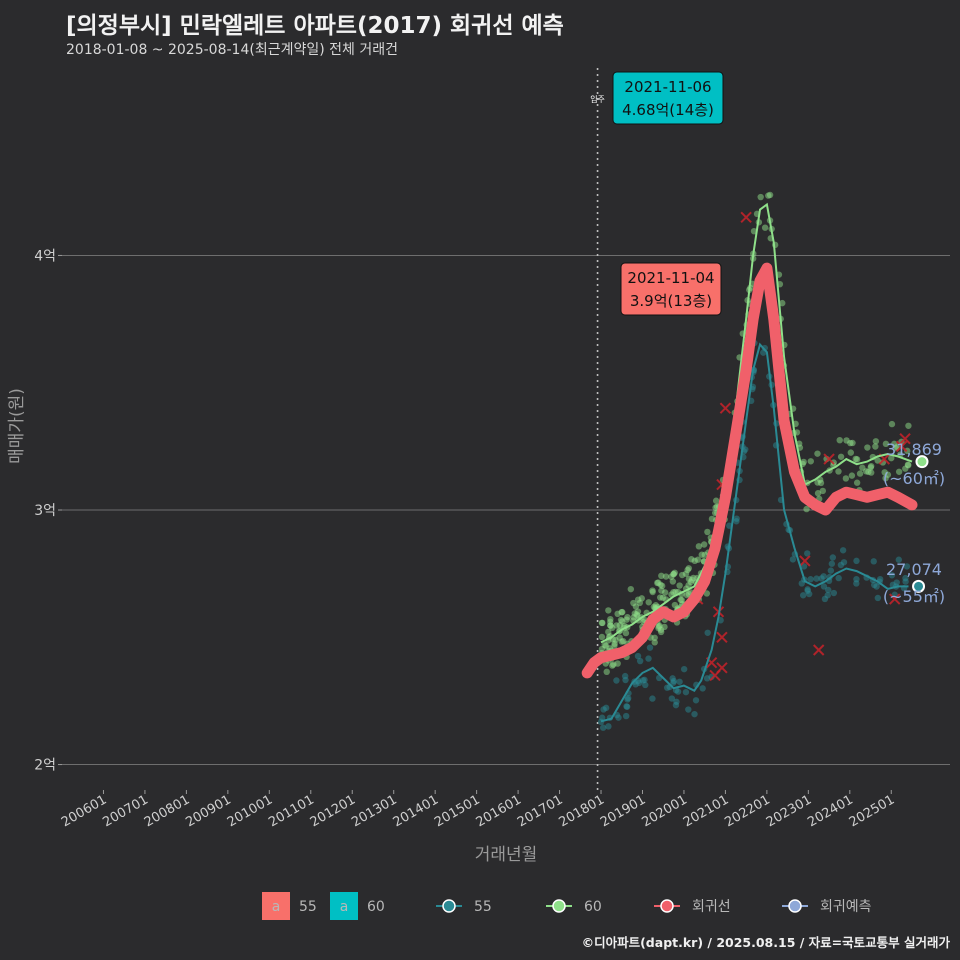 Image resolution: width=960 pixels, height=960 pixels. I want to click on x-tick-label: 200901, so click(208, 811).